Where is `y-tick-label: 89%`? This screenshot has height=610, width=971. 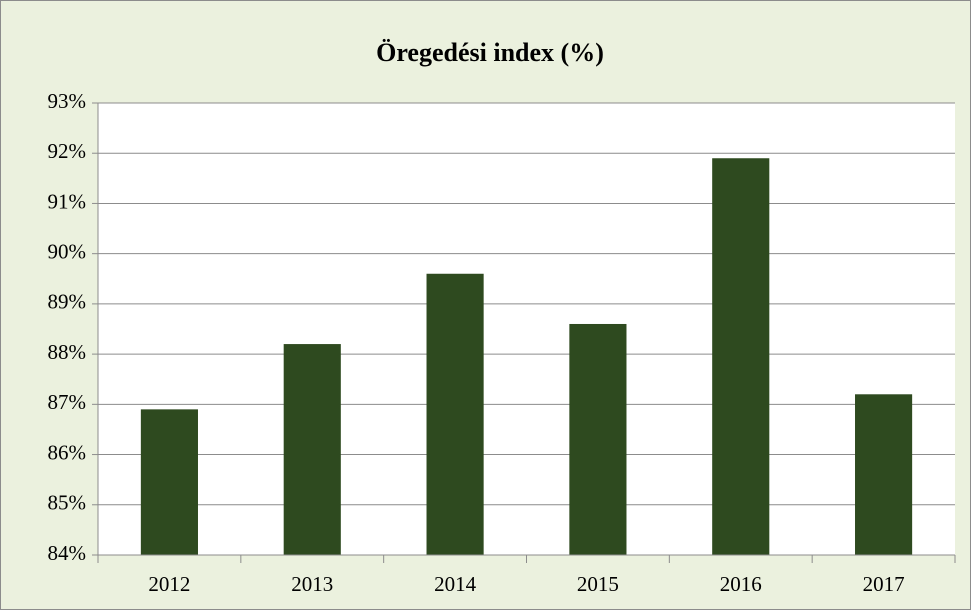 y-tick-label: 89% is located at coordinates (67, 302).